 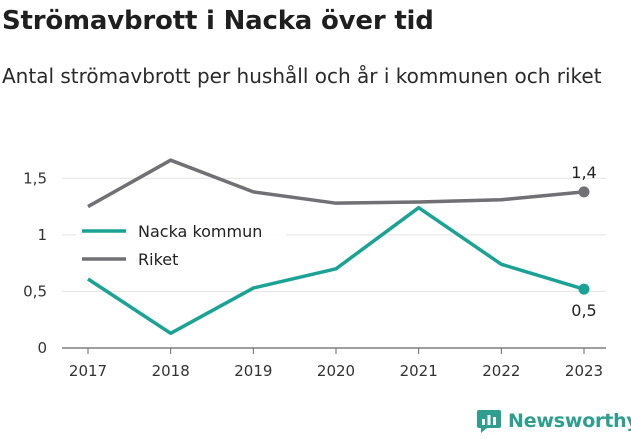 I want to click on x-tick-label: 2022, so click(x=501, y=371).